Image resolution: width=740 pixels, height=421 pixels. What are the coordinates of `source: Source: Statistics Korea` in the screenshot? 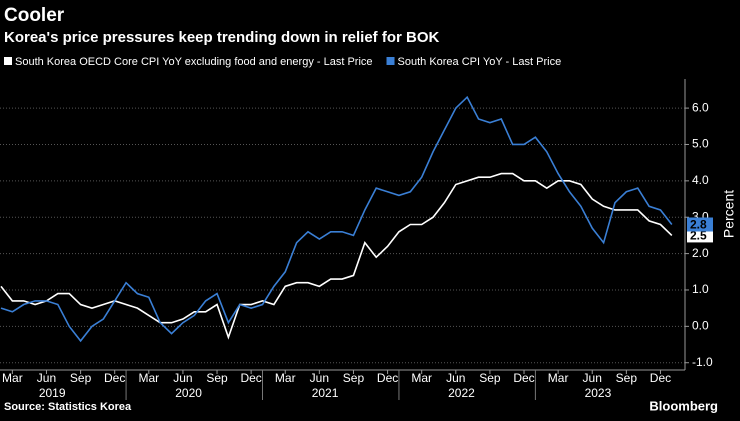 It's located at (68, 407).